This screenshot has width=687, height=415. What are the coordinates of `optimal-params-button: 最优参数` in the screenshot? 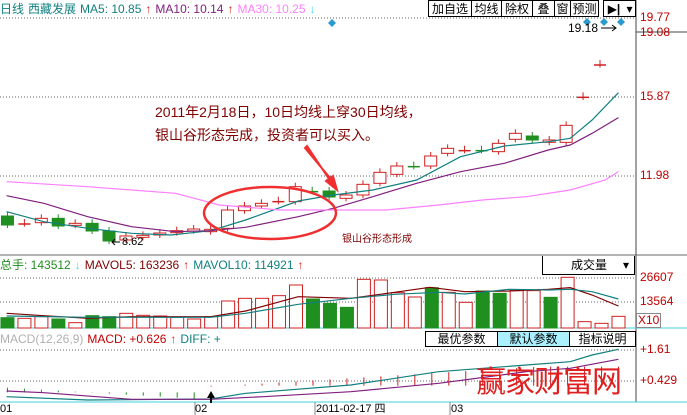 It's located at (461, 339).